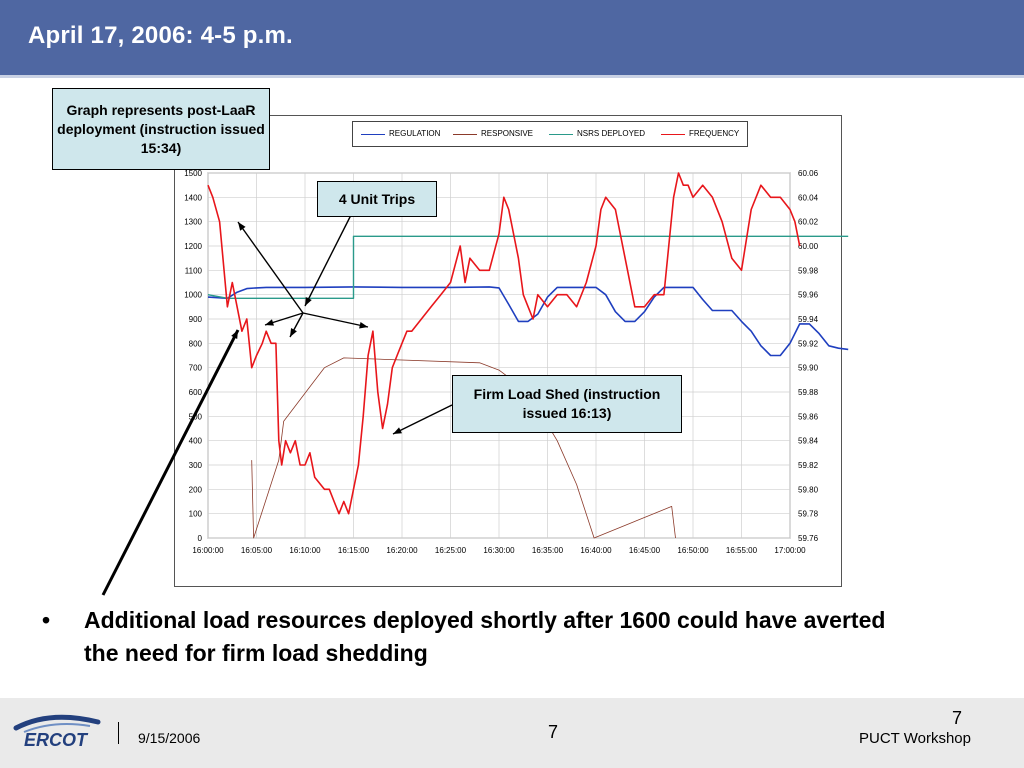 This screenshot has width=1024, height=768. Describe the element at coordinates (956, 718) in the screenshot. I see `footer-page-number-right: 7` at that location.